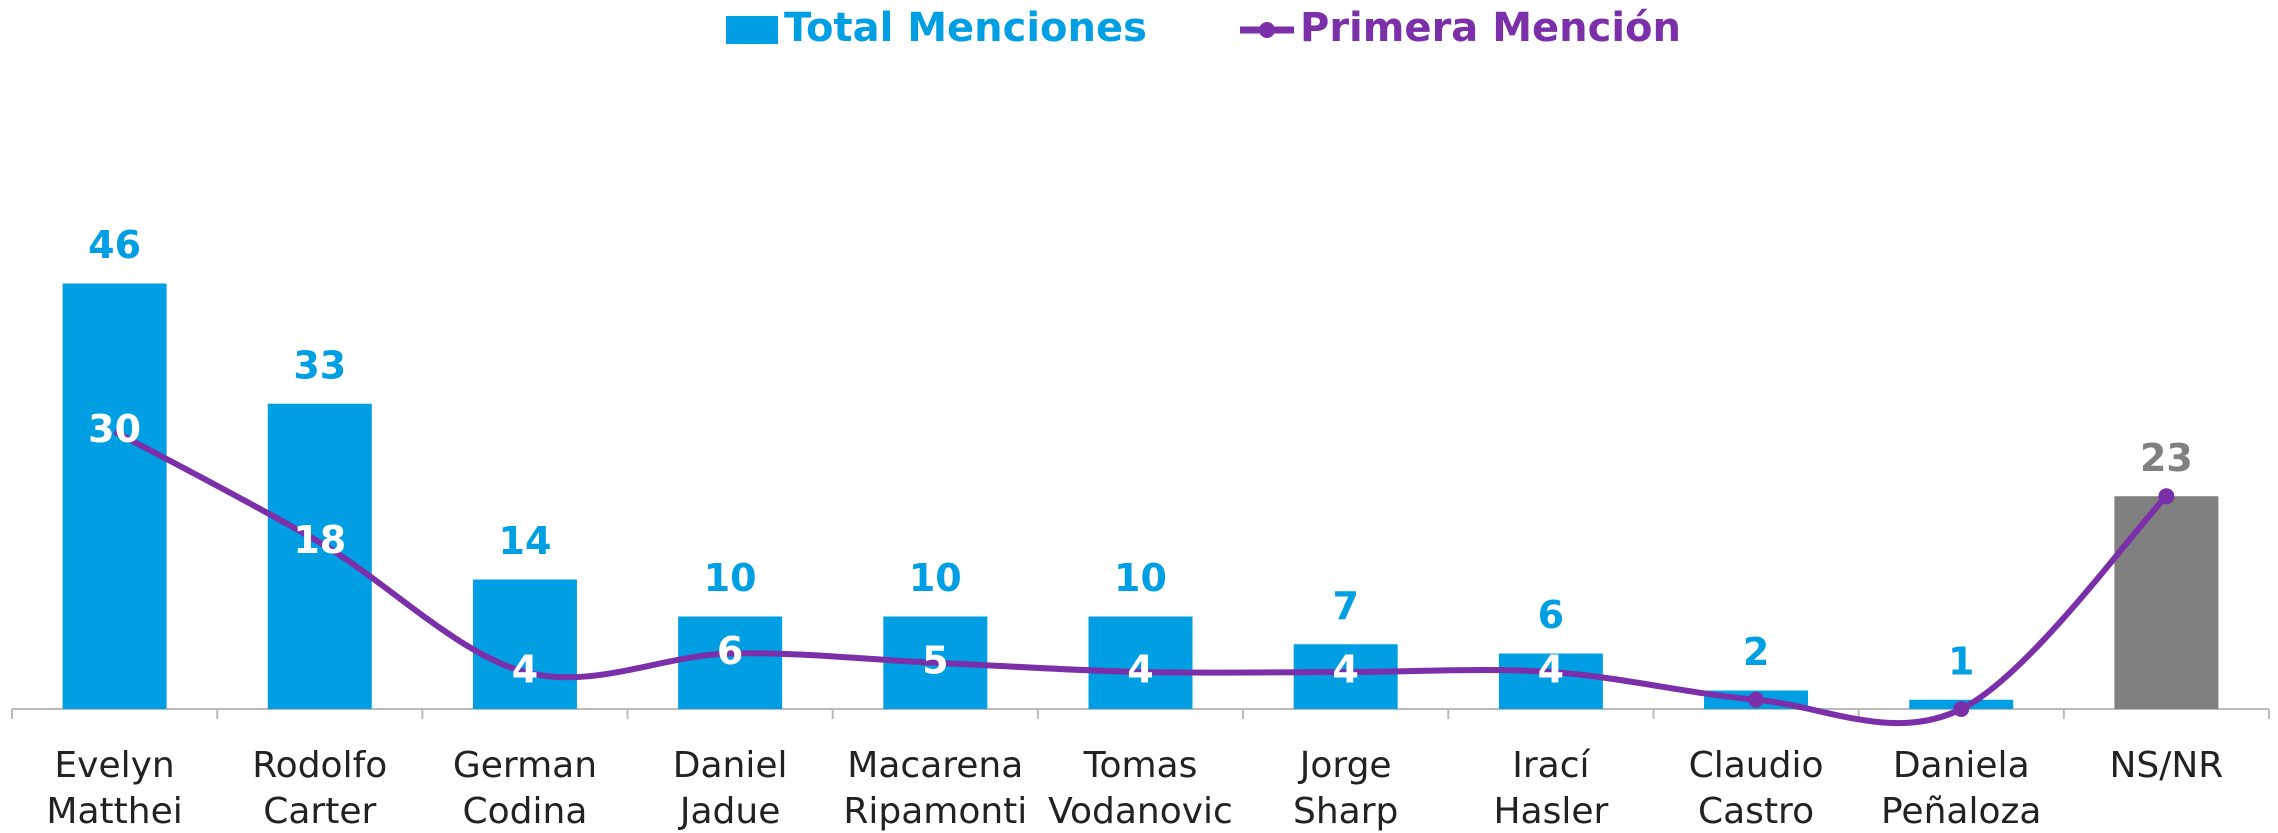 The width and height of the screenshot is (2278, 833). Describe the element at coordinates (1756, 811) in the screenshot. I see `x-tick-label: Castro` at that location.